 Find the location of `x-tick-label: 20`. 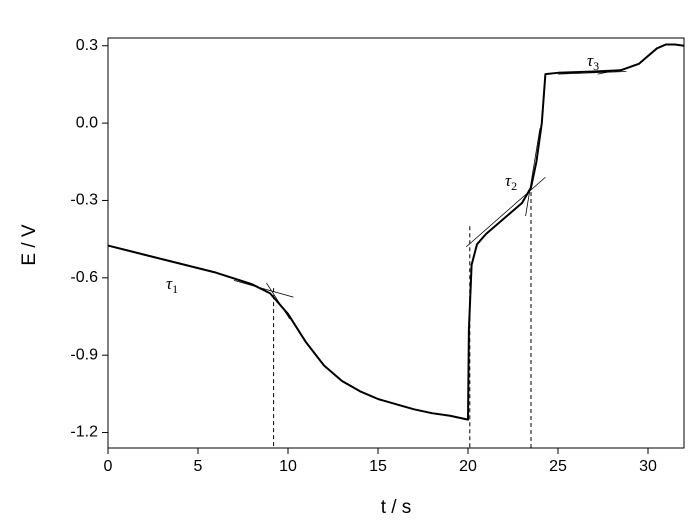

x-tick-label: 20 is located at coordinates (468, 466).